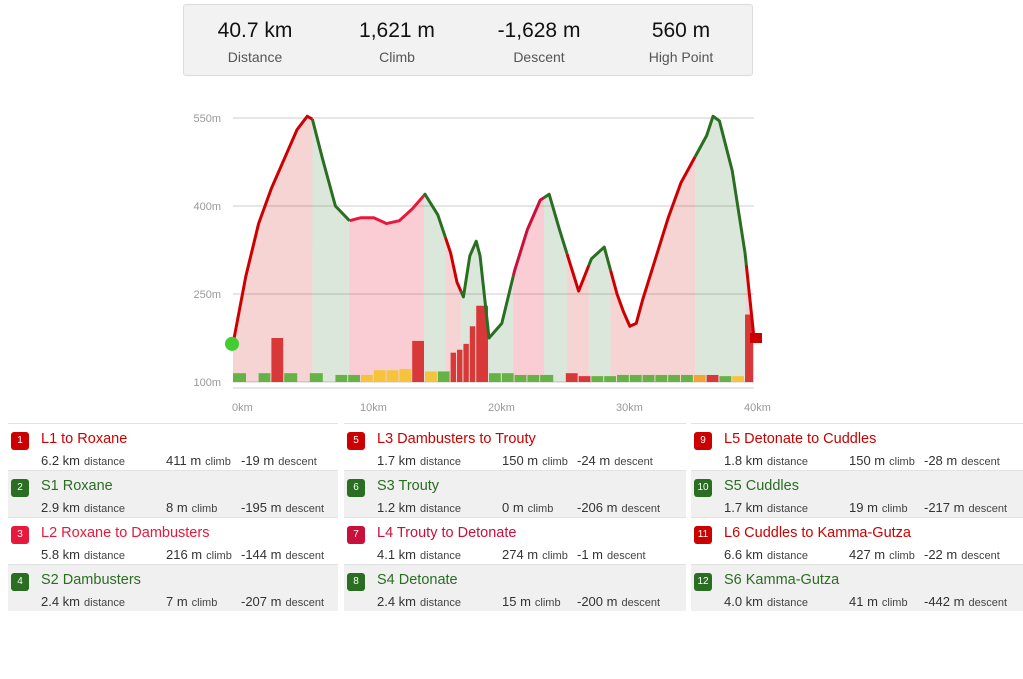 This screenshot has height=679, width=1023. What do you see at coordinates (539, 57) in the screenshot?
I see `stat-label: Descent` at bounding box center [539, 57].